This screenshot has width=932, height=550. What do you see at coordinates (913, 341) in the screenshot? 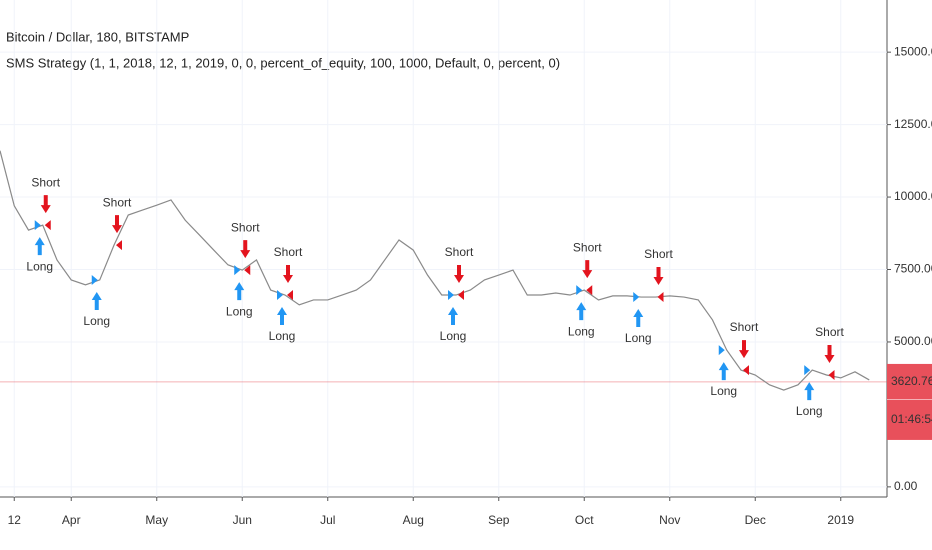
I see `y-tick-label: 5000.00` at bounding box center [913, 341].